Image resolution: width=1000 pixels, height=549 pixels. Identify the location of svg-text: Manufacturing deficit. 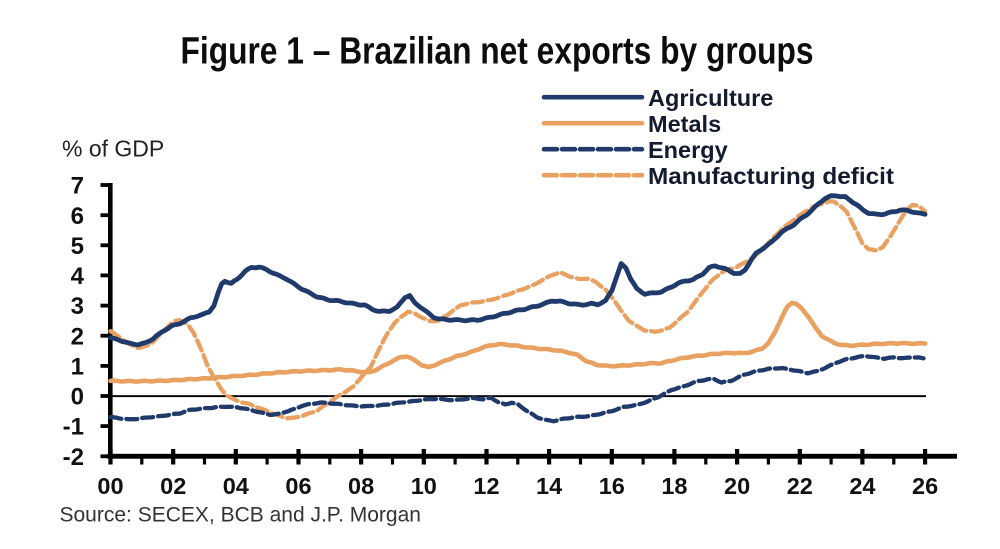
(771, 176).